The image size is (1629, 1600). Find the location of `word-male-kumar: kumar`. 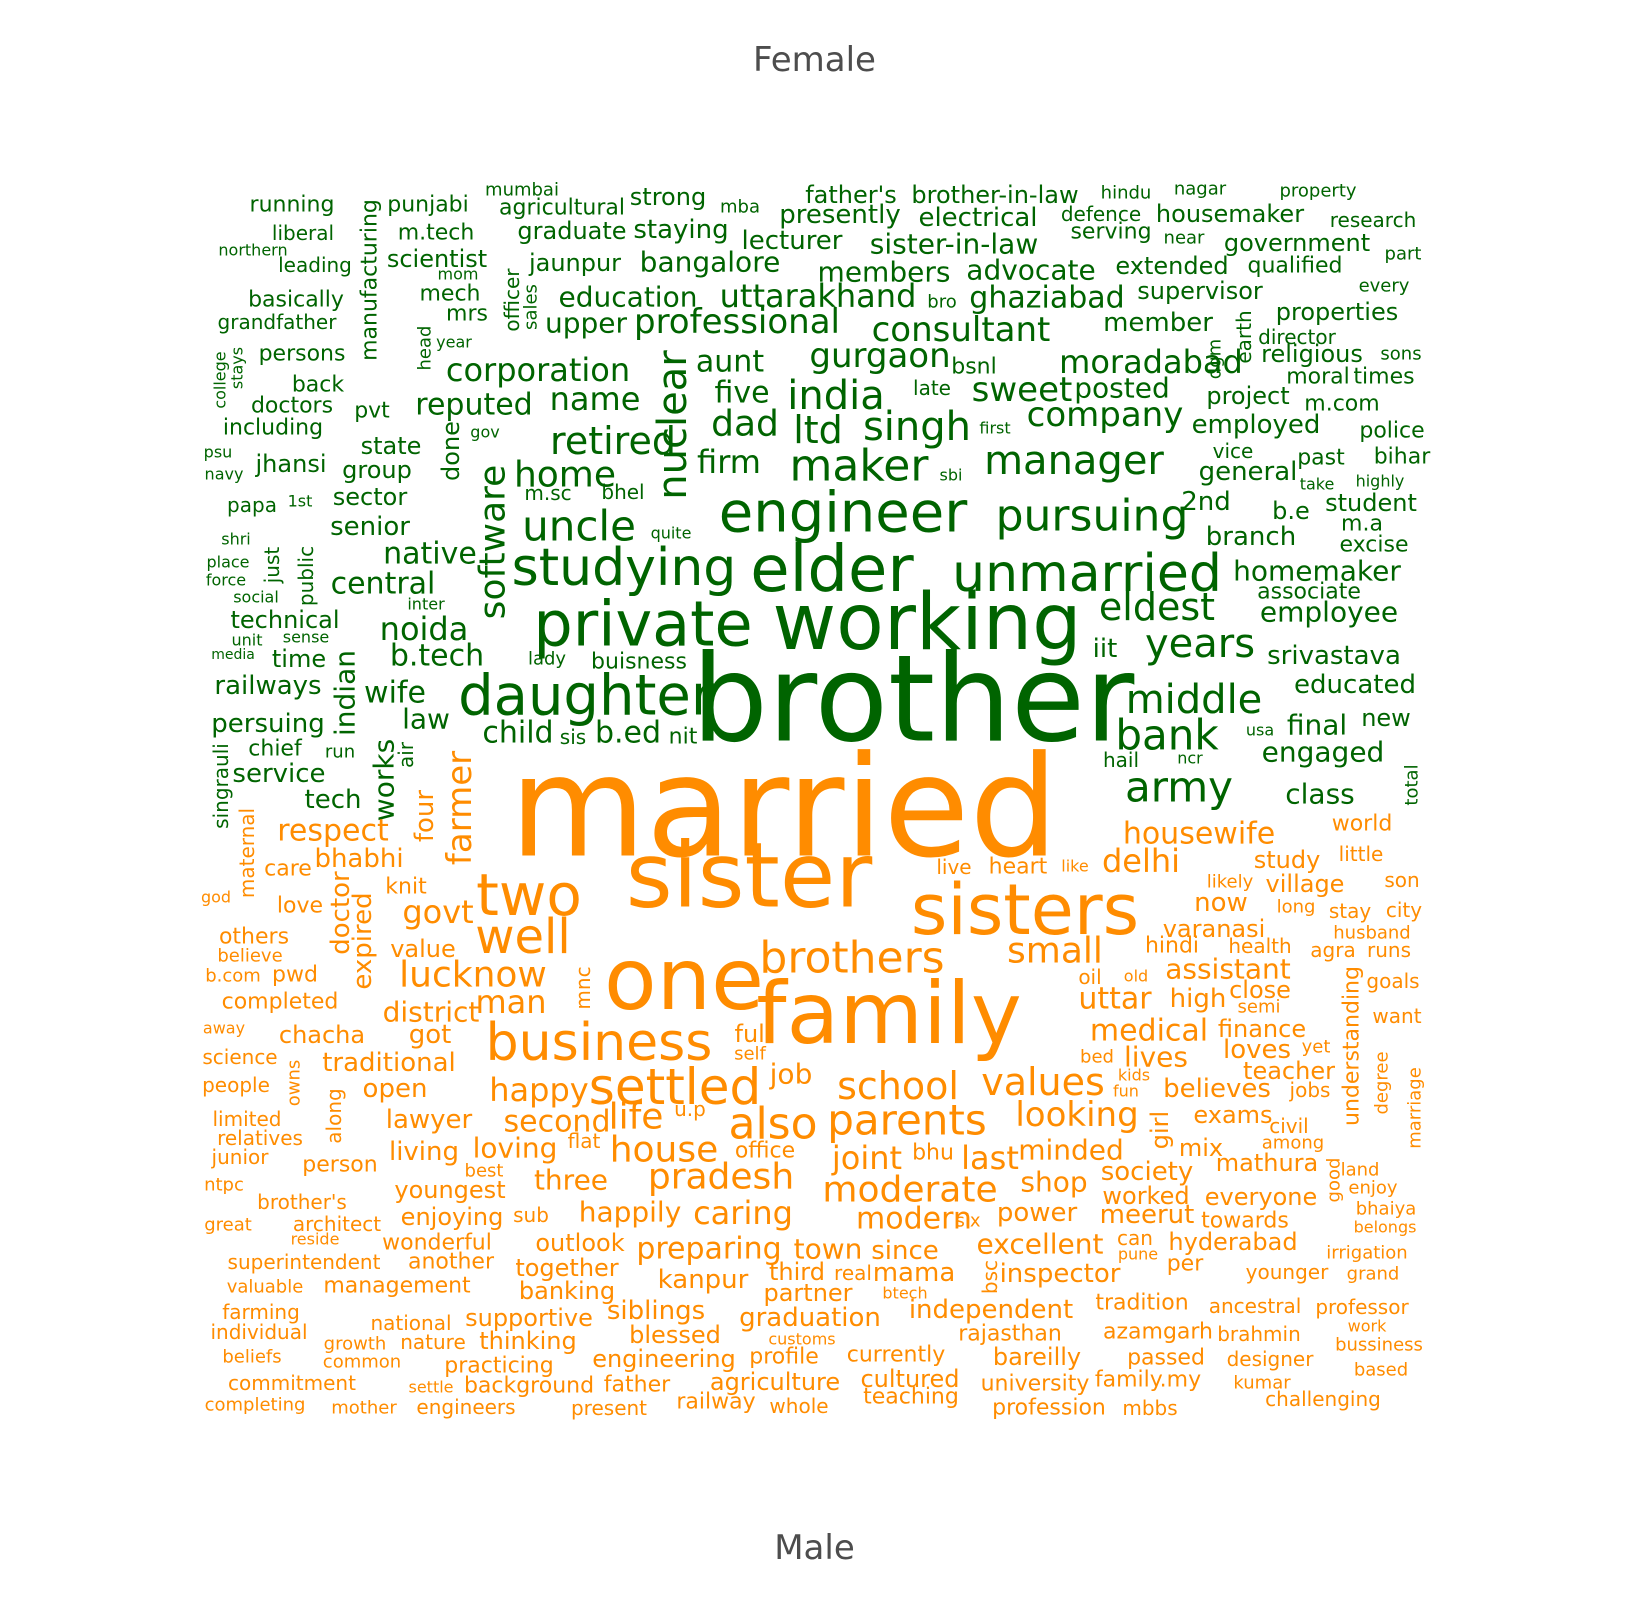

word-male-kumar: kumar is located at coordinates (1262, 1383).